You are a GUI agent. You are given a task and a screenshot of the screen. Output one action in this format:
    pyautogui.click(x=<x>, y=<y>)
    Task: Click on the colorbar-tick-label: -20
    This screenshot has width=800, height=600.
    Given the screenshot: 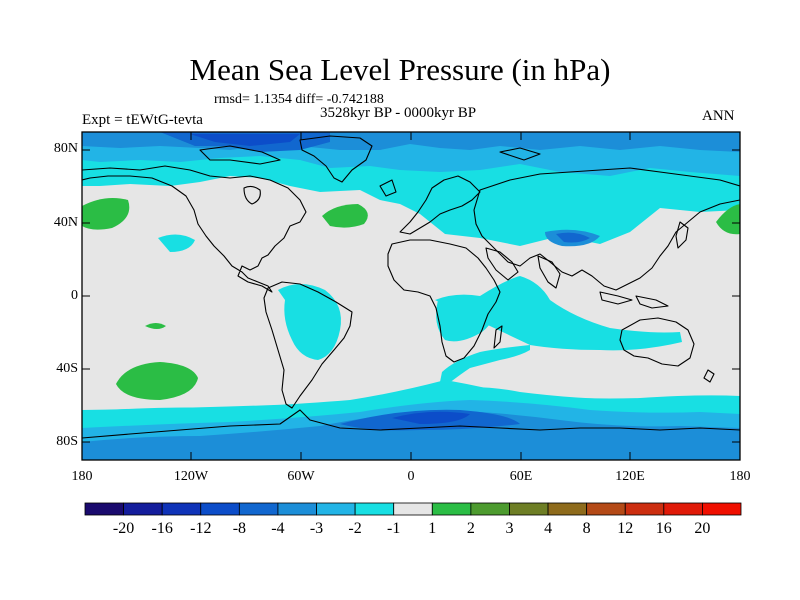 What is the action you would take?
    pyautogui.click(x=123, y=528)
    